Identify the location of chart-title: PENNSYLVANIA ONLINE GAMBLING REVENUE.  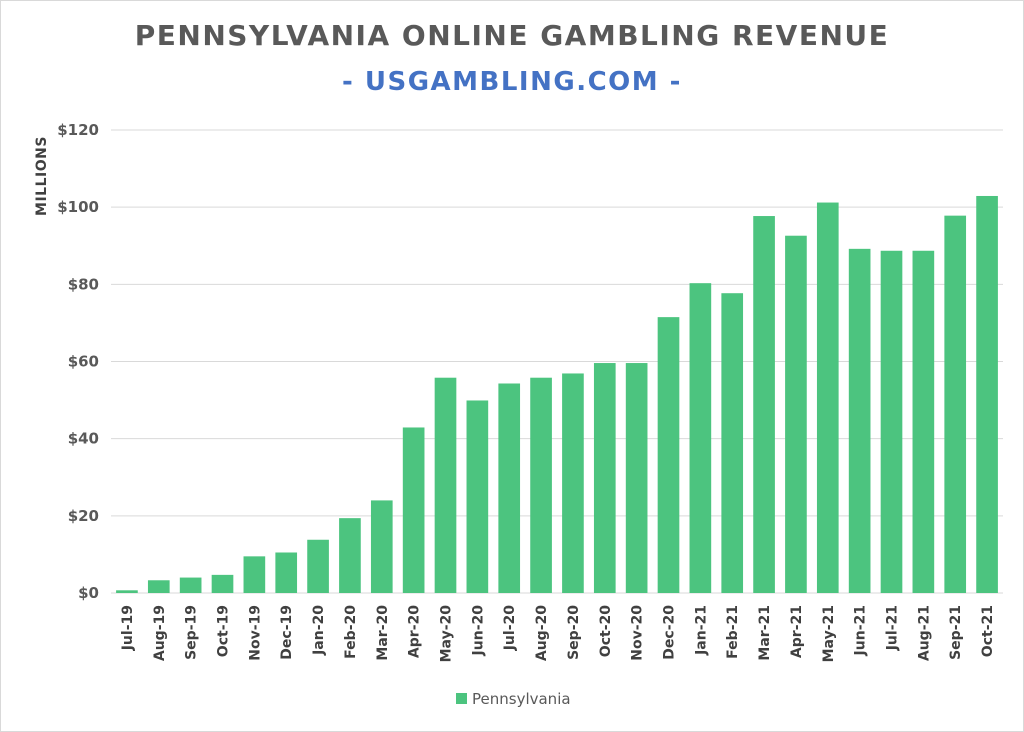
(512, 35).